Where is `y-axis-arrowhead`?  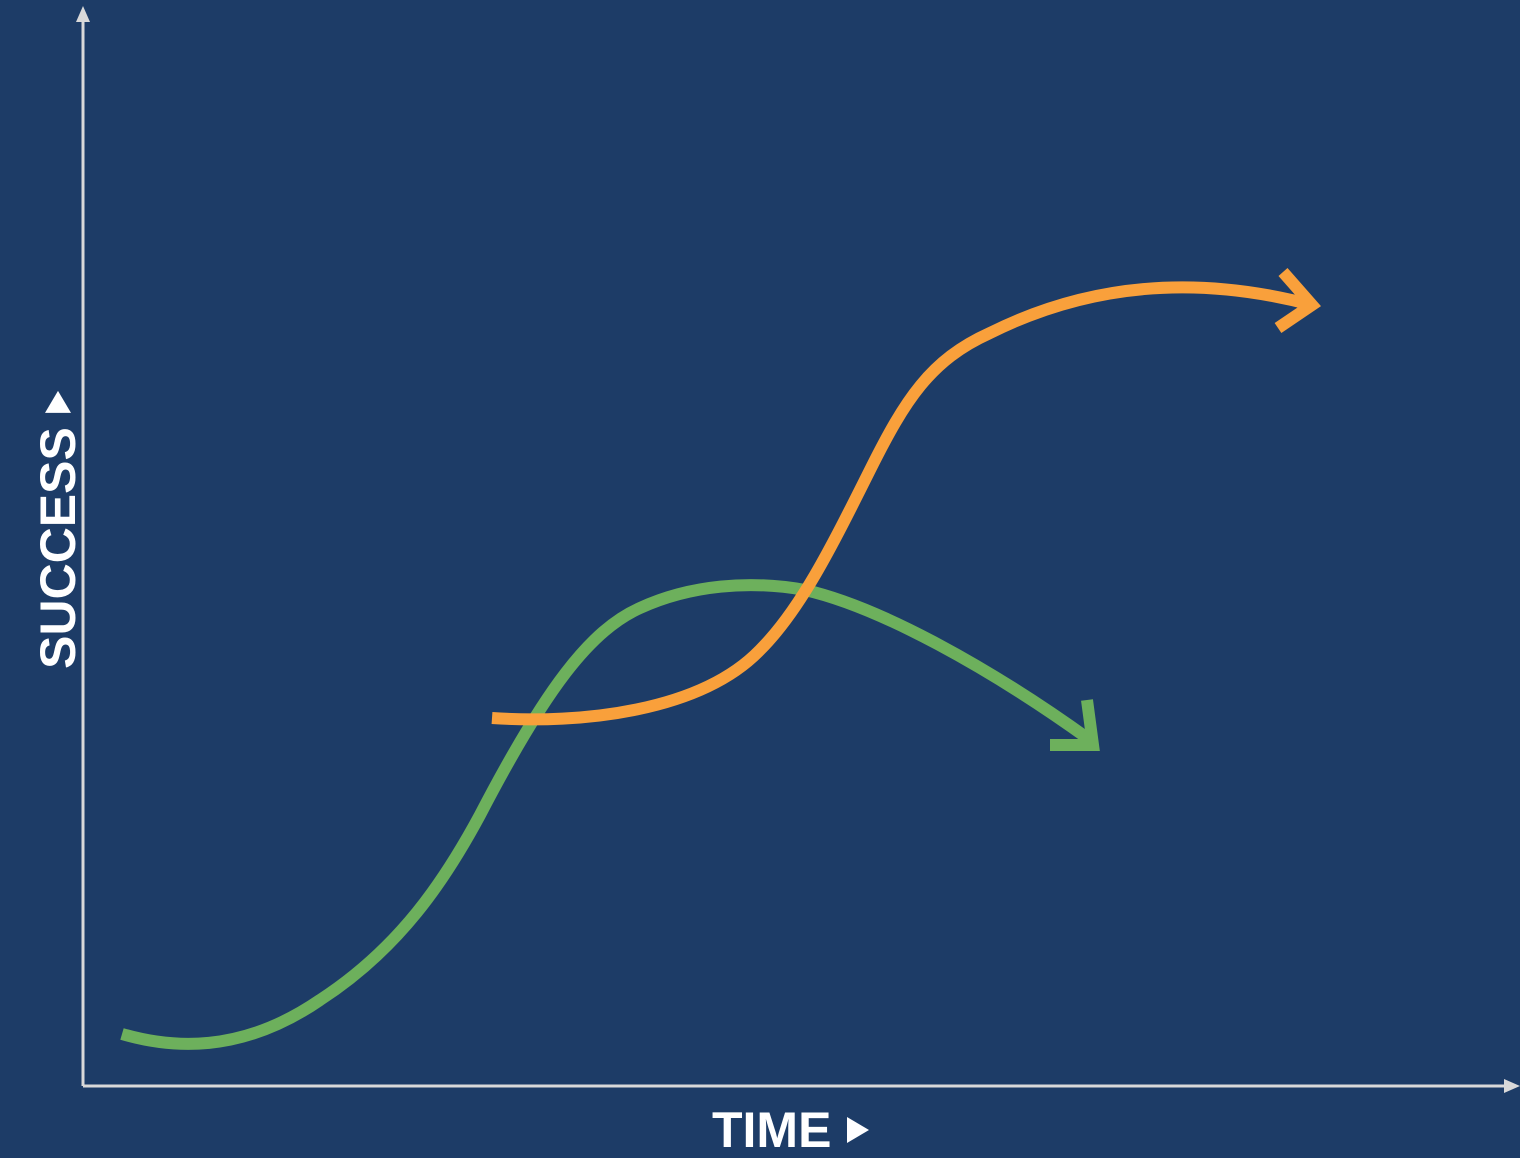 y-axis-arrowhead is located at coordinates (83, 14).